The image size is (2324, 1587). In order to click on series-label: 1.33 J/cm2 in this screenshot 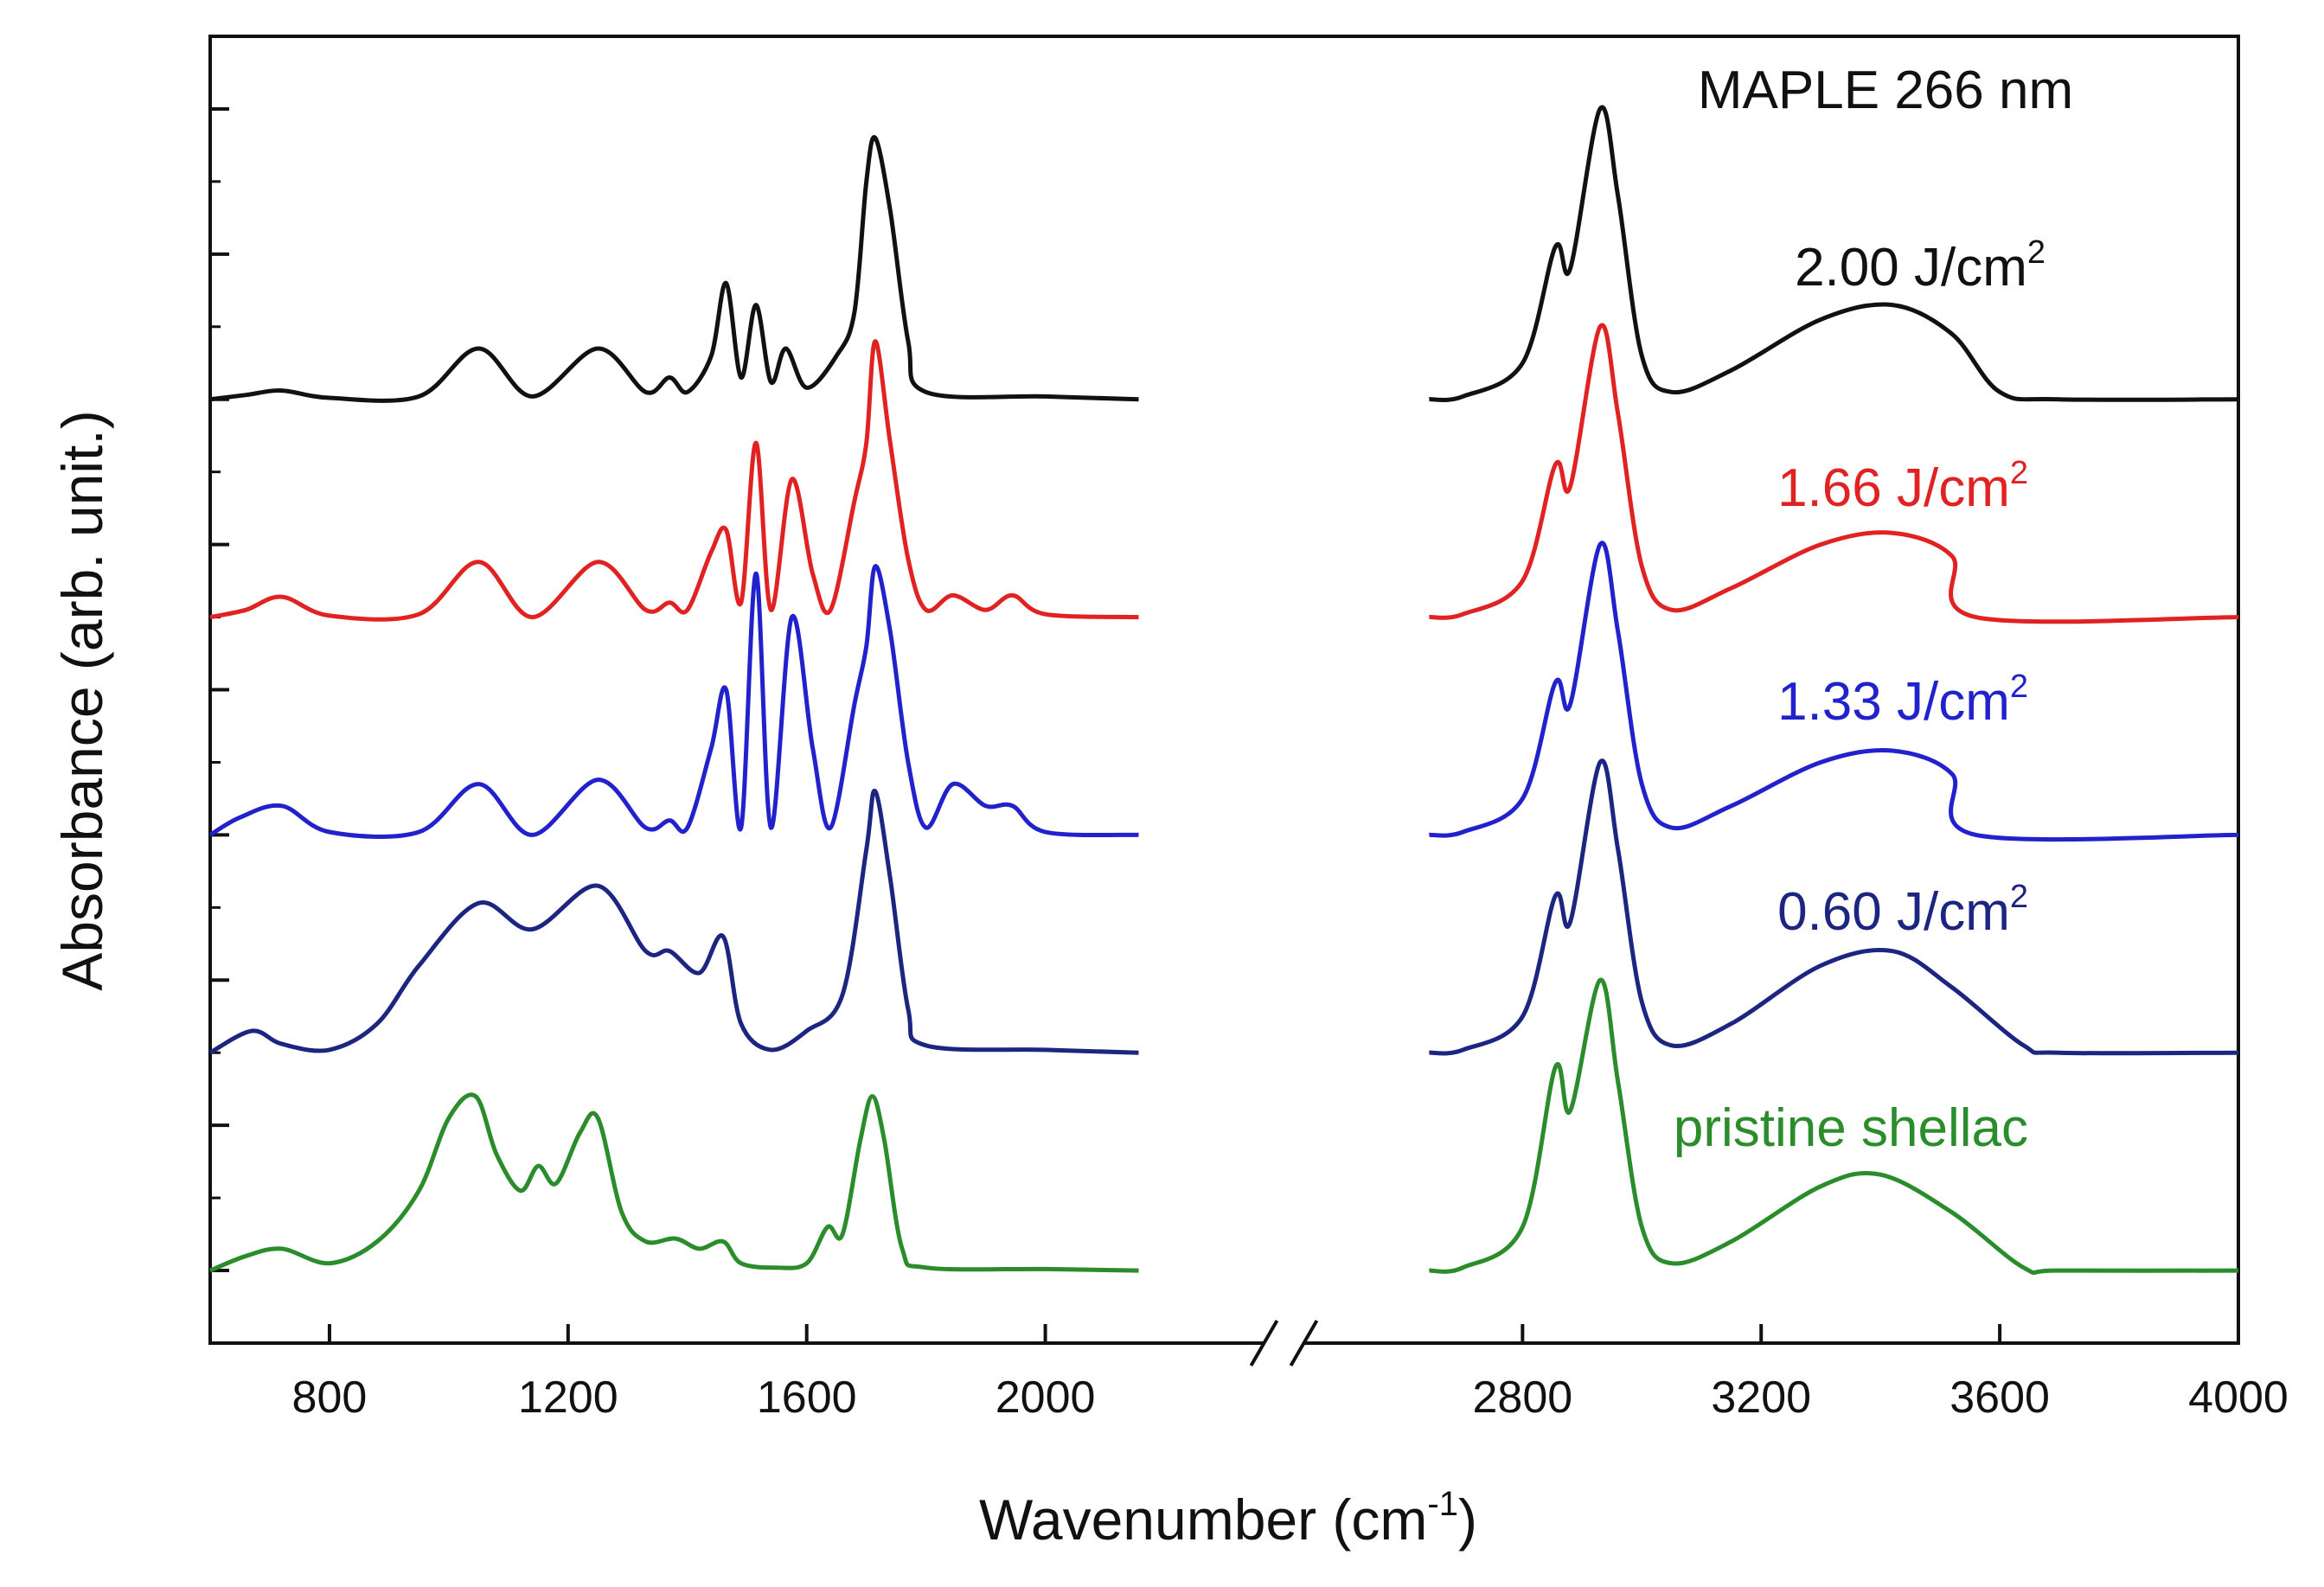, I will do `click(1902, 701)`.